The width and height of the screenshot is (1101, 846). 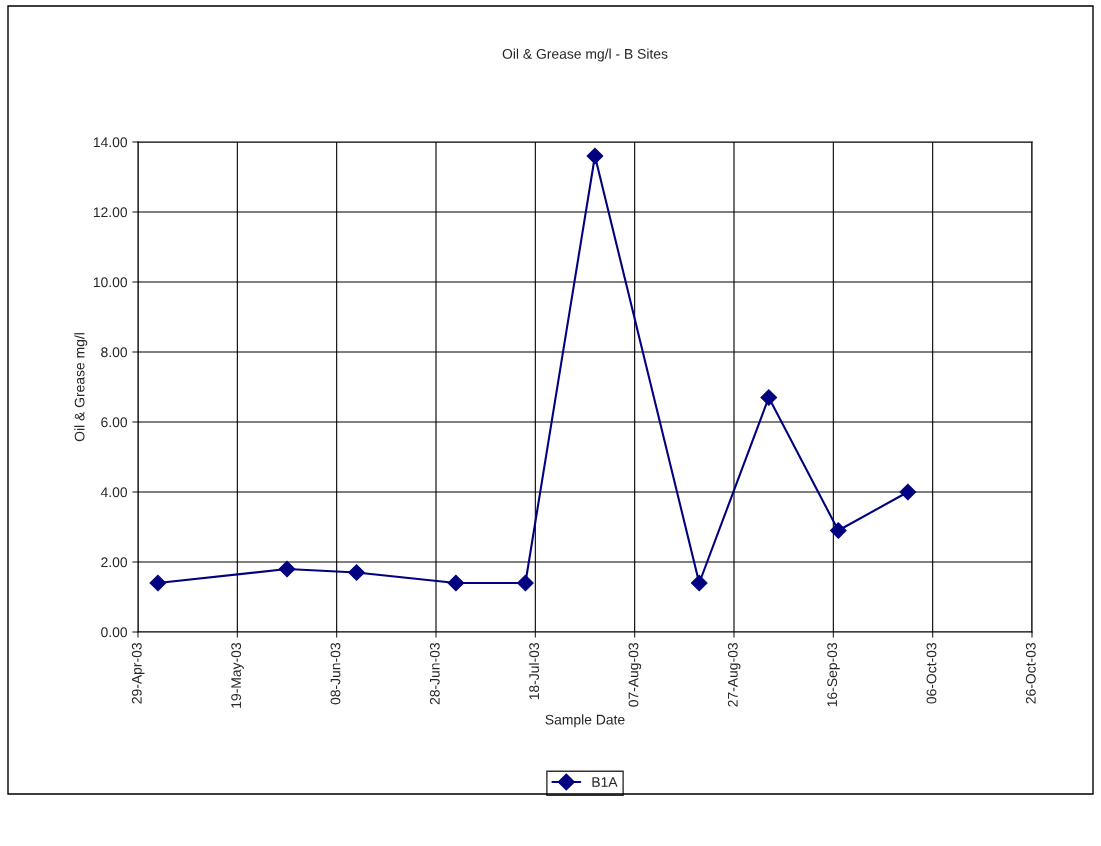 What do you see at coordinates (335, 674) in the screenshot?
I see `x-tick-label: 08-Jun-03` at bounding box center [335, 674].